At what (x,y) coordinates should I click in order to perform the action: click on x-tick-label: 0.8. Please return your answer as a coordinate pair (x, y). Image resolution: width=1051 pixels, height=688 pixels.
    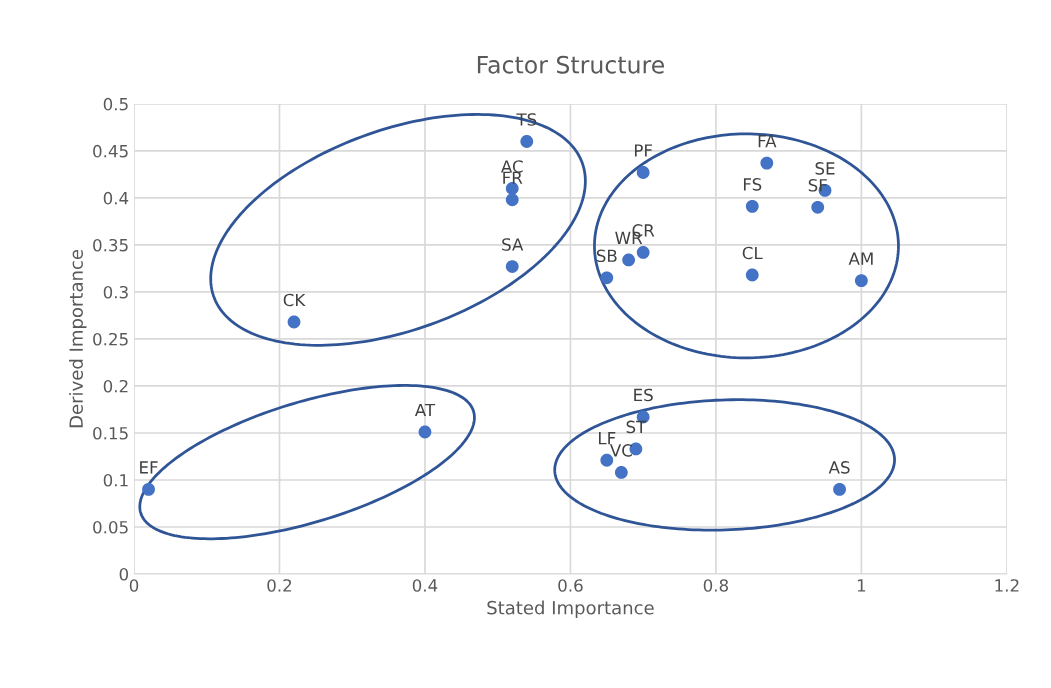
    Looking at the image, I should click on (716, 585).